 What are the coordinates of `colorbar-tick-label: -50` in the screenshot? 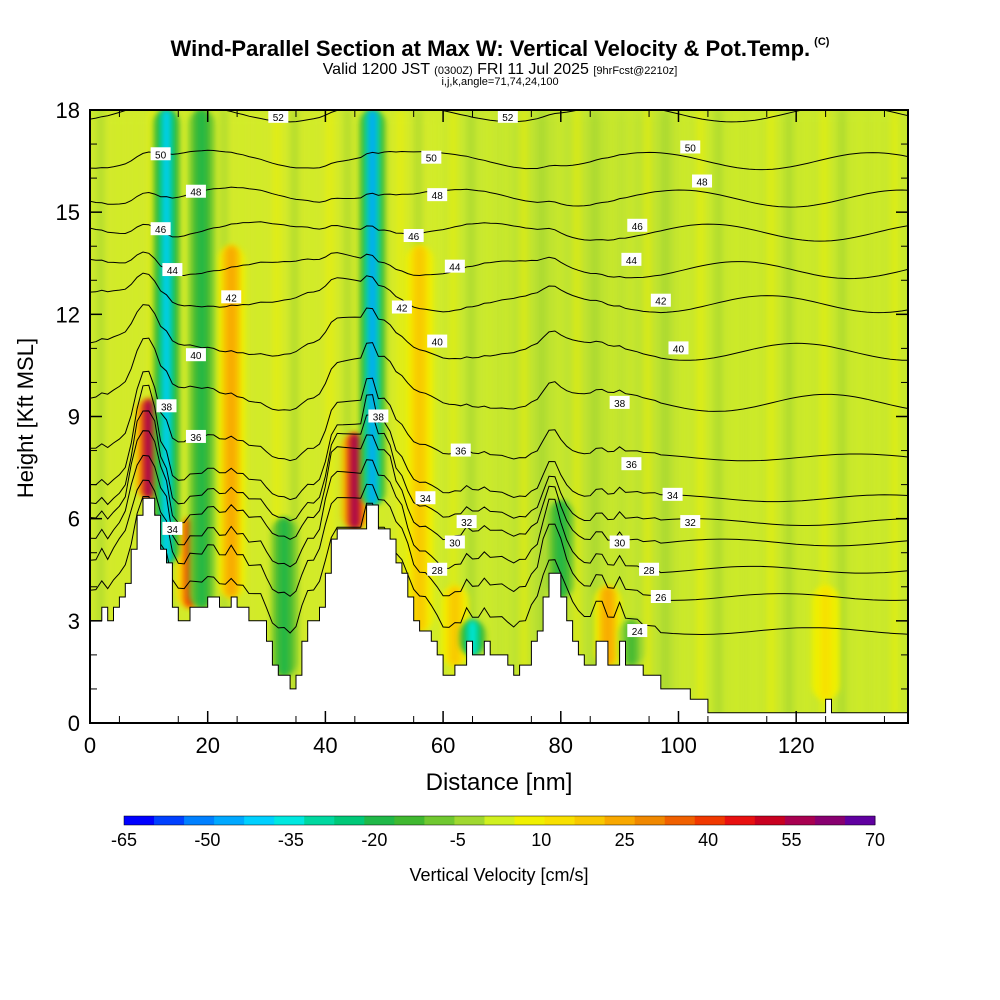 It's located at (207, 840).